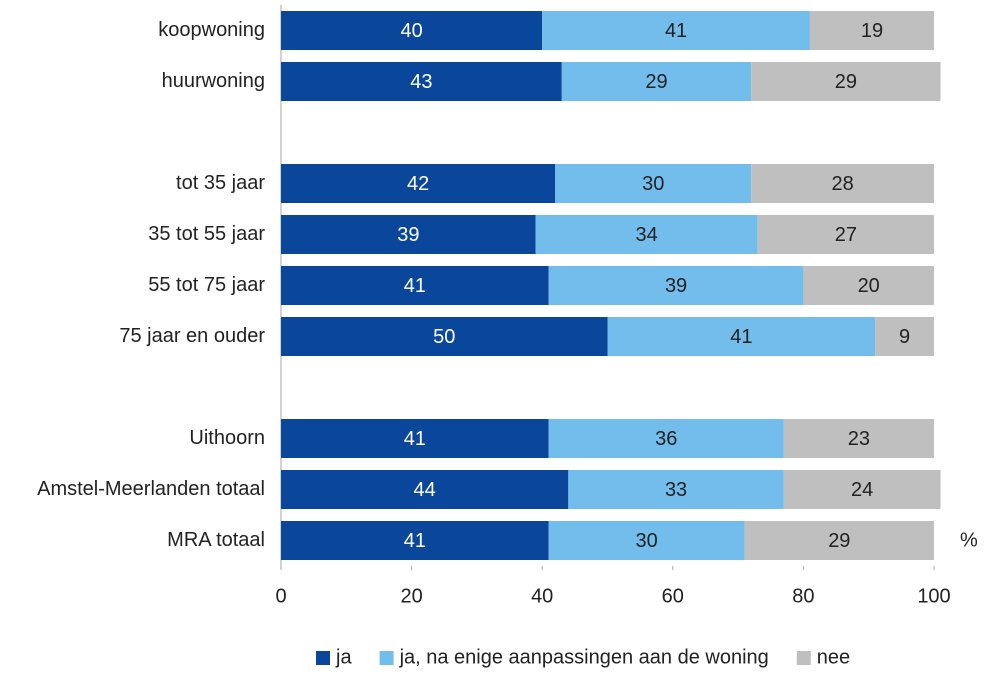 The width and height of the screenshot is (989, 687). What do you see at coordinates (216, 540) in the screenshot?
I see `y-tick-label: MRA totaal` at bounding box center [216, 540].